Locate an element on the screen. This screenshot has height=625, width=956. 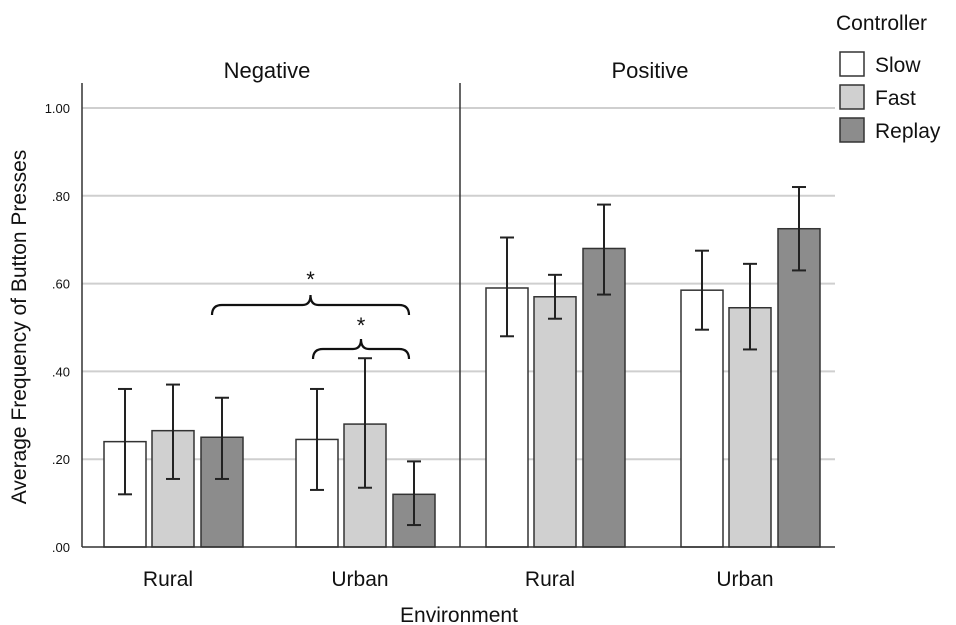
y-tick-label: .20 is located at coordinates (61, 459).